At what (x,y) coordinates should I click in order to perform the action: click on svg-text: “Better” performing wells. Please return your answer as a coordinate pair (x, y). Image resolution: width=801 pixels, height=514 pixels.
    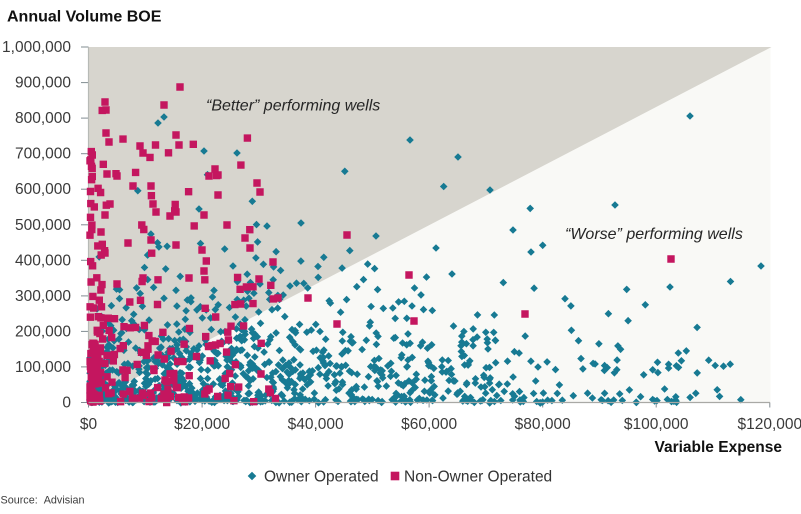
    Looking at the image, I should click on (293, 106).